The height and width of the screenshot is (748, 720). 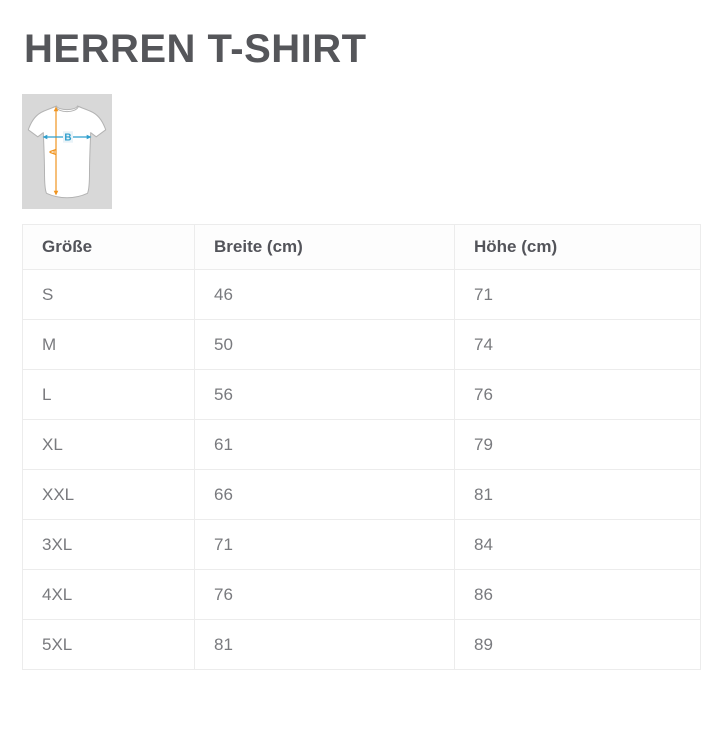 What do you see at coordinates (324, 494) in the screenshot?
I see `width-cell: 66` at bounding box center [324, 494].